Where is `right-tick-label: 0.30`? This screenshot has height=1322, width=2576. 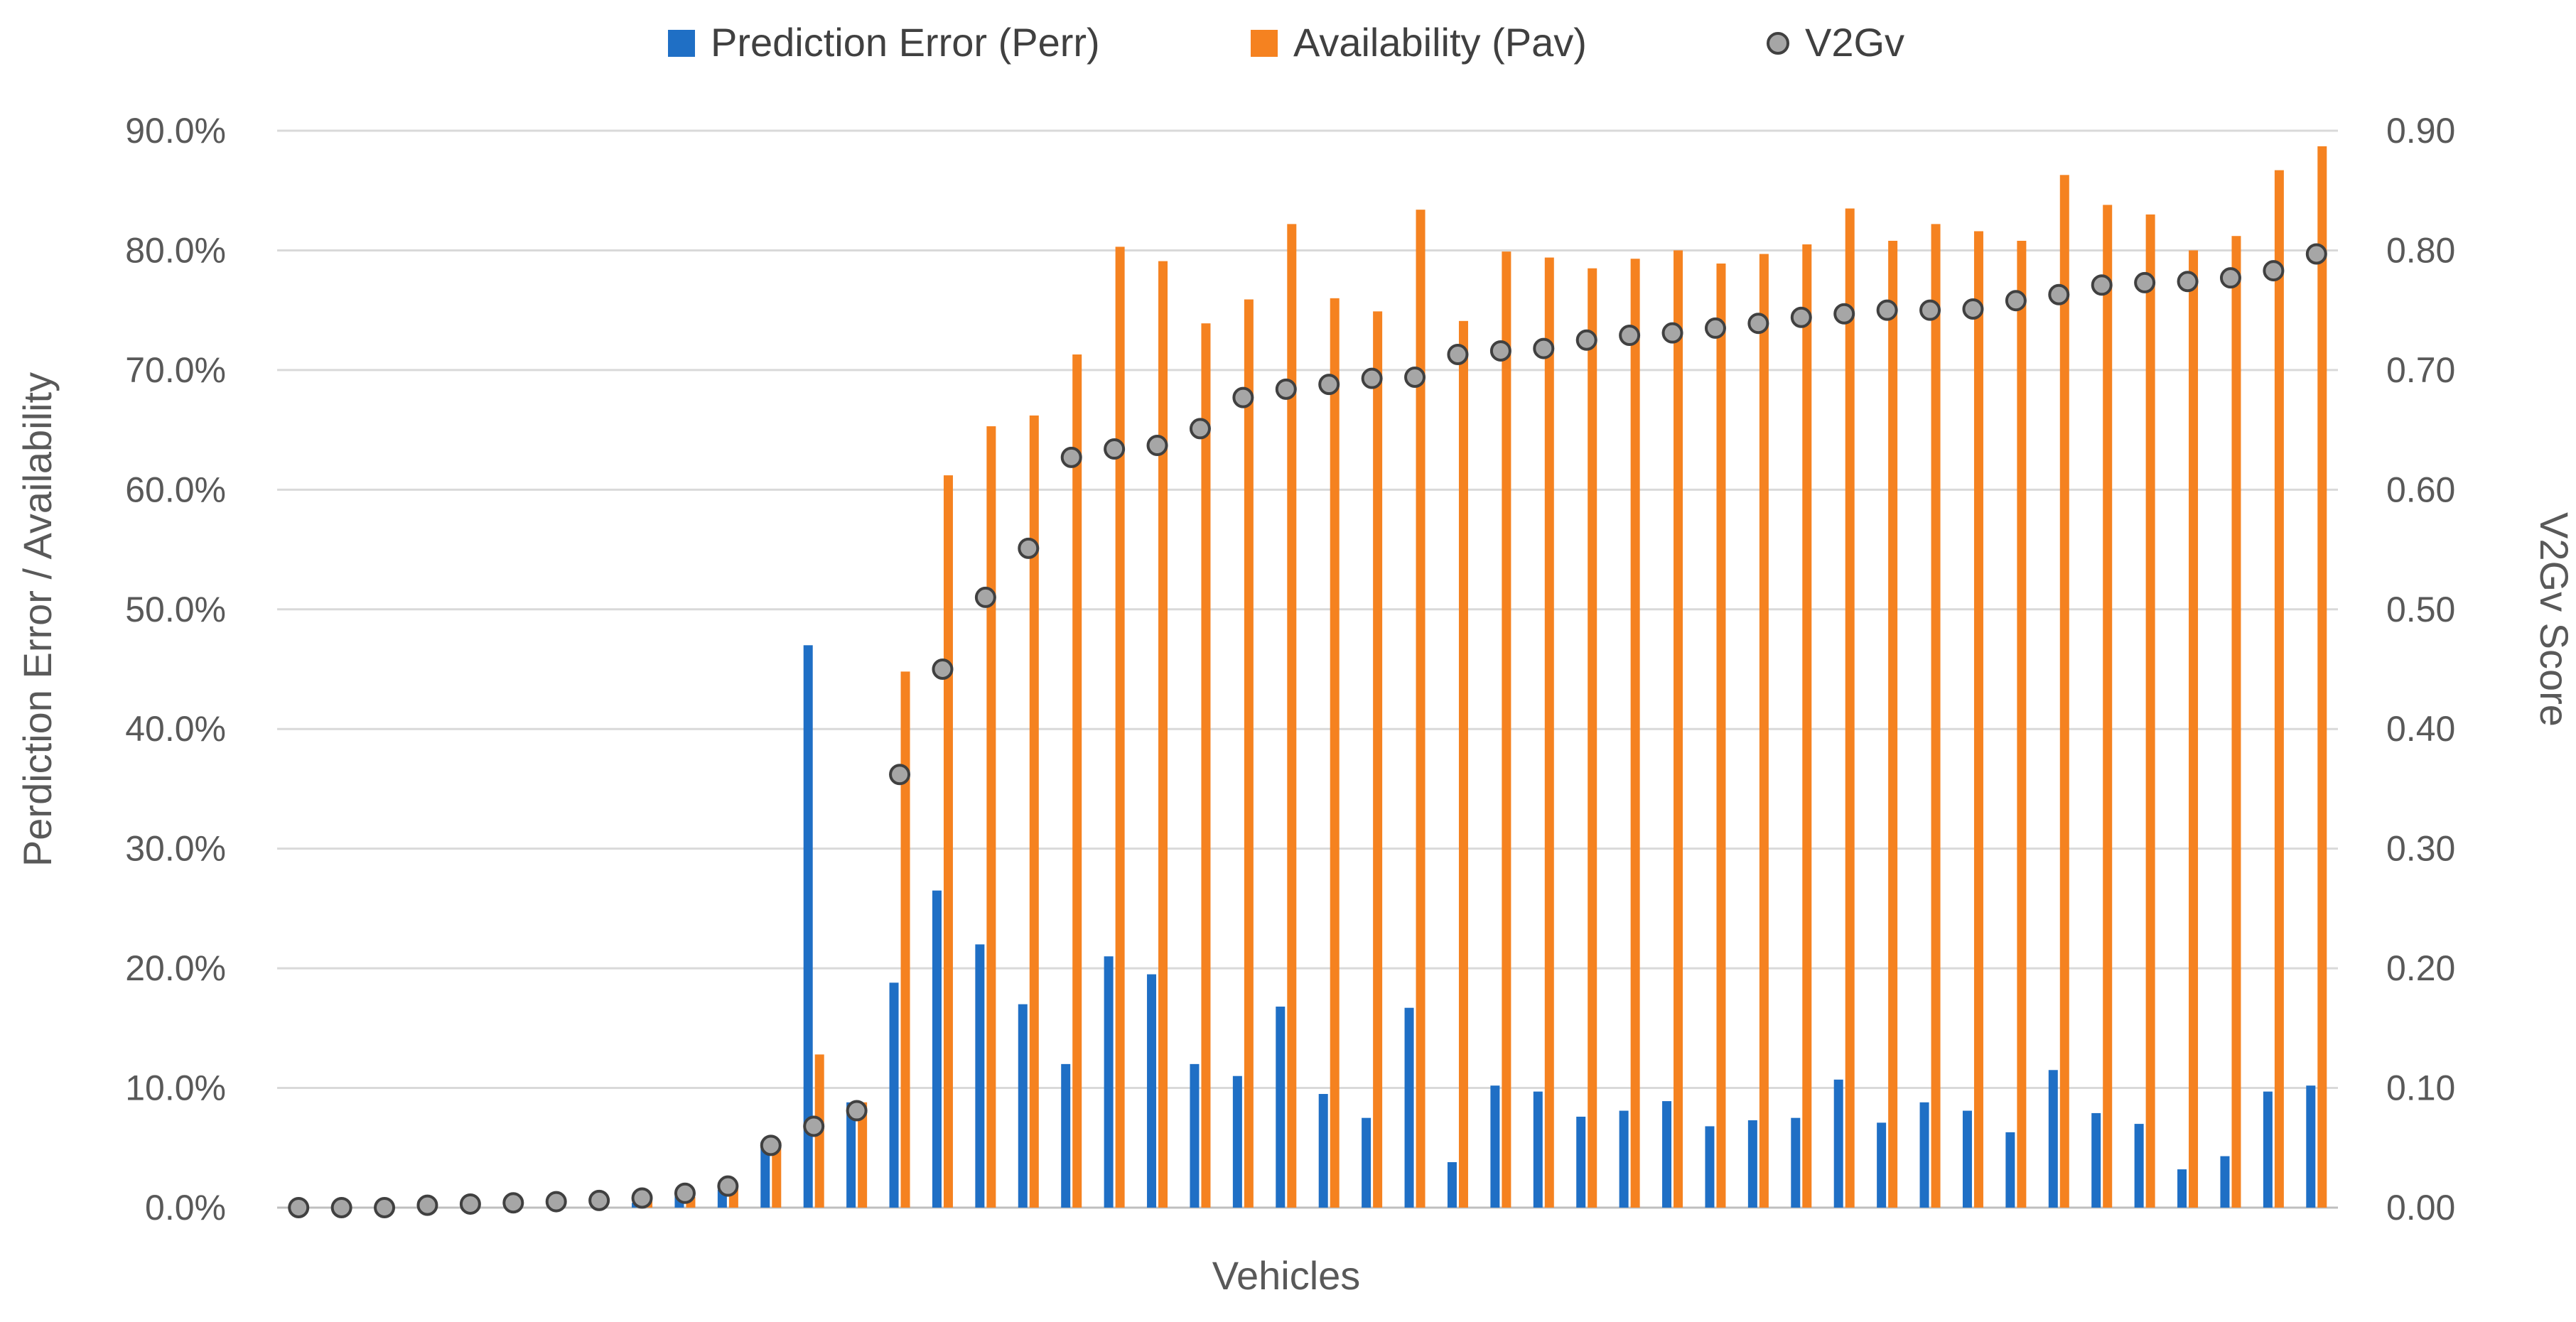 right-tick-label: 0.30 is located at coordinates (2421, 849).